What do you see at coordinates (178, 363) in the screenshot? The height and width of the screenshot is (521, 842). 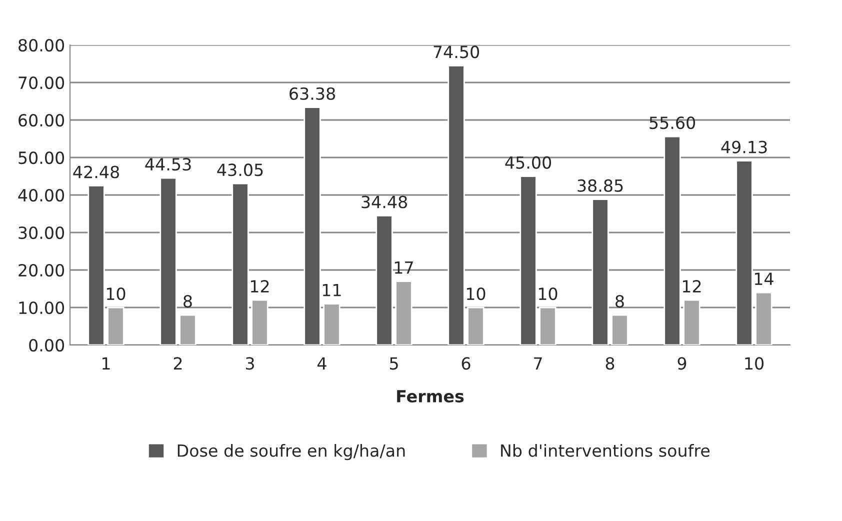 I see `x-tick-label: 2` at bounding box center [178, 363].